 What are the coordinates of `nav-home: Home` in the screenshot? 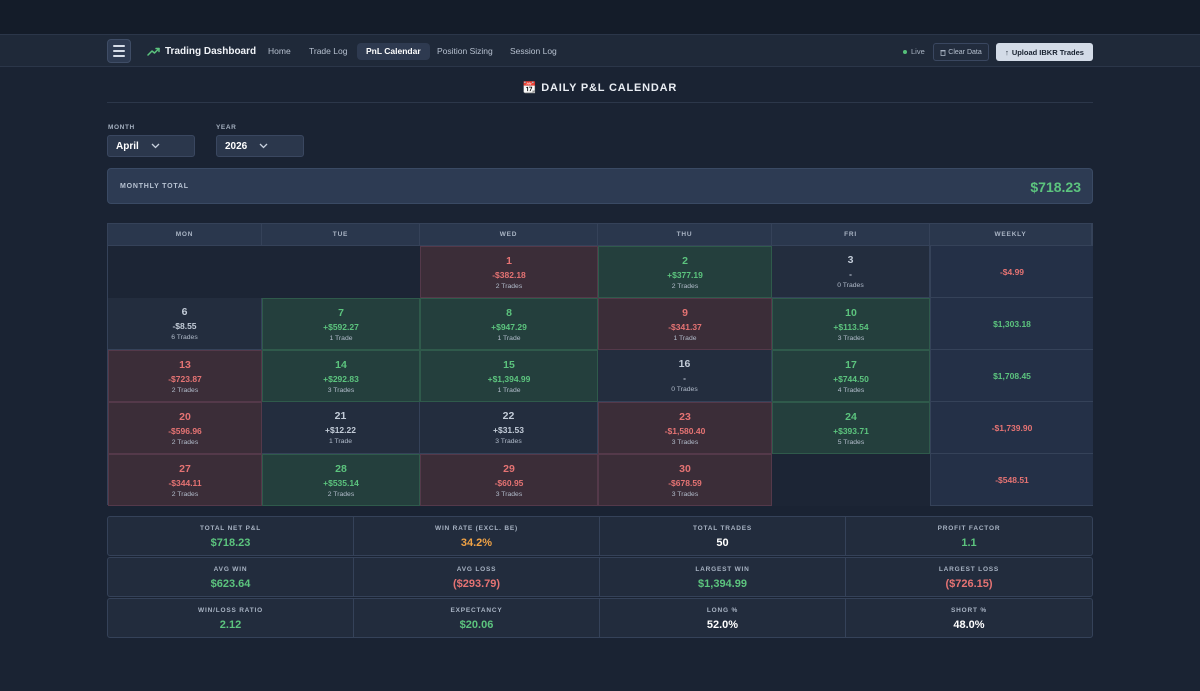 It's located at (279, 51).